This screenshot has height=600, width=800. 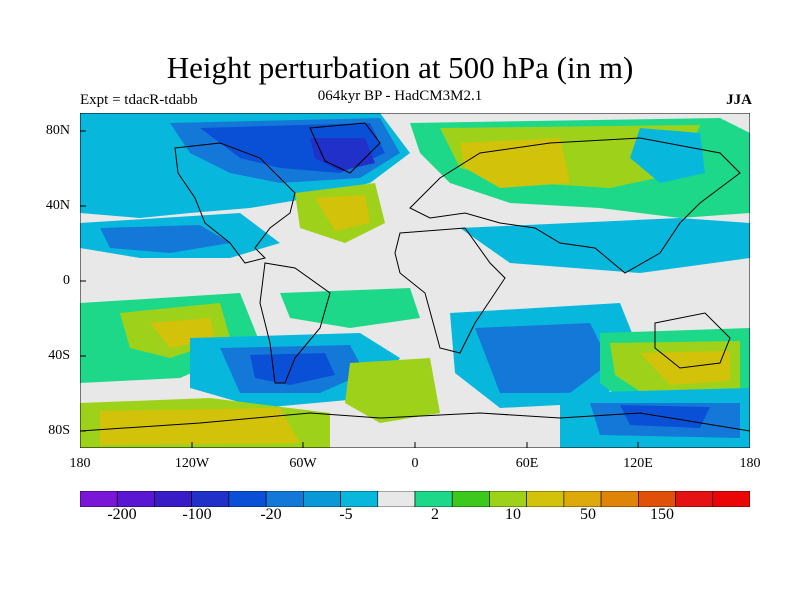 I want to click on lon-label-180w: 180, so click(x=80, y=463).